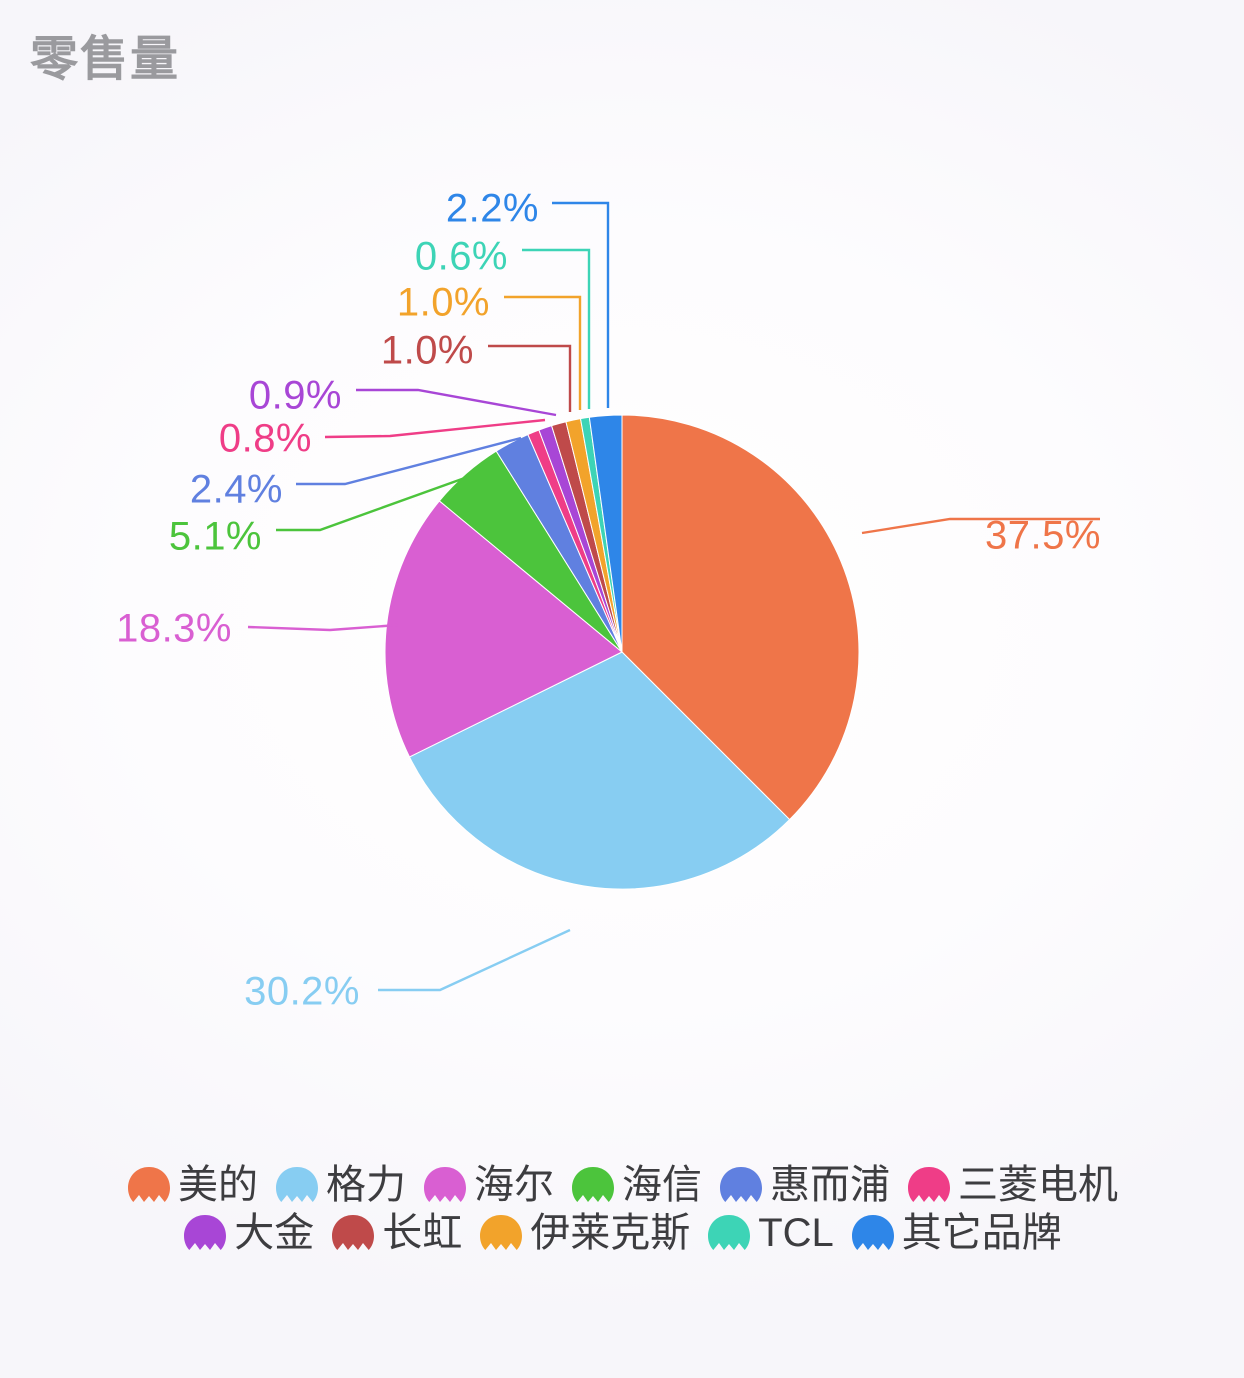 The height and width of the screenshot is (1378, 1244). What do you see at coordinates (295, 396) in the screenshot?
I see `pie-value-label: 0.9%` at bounding box center [295, 396].